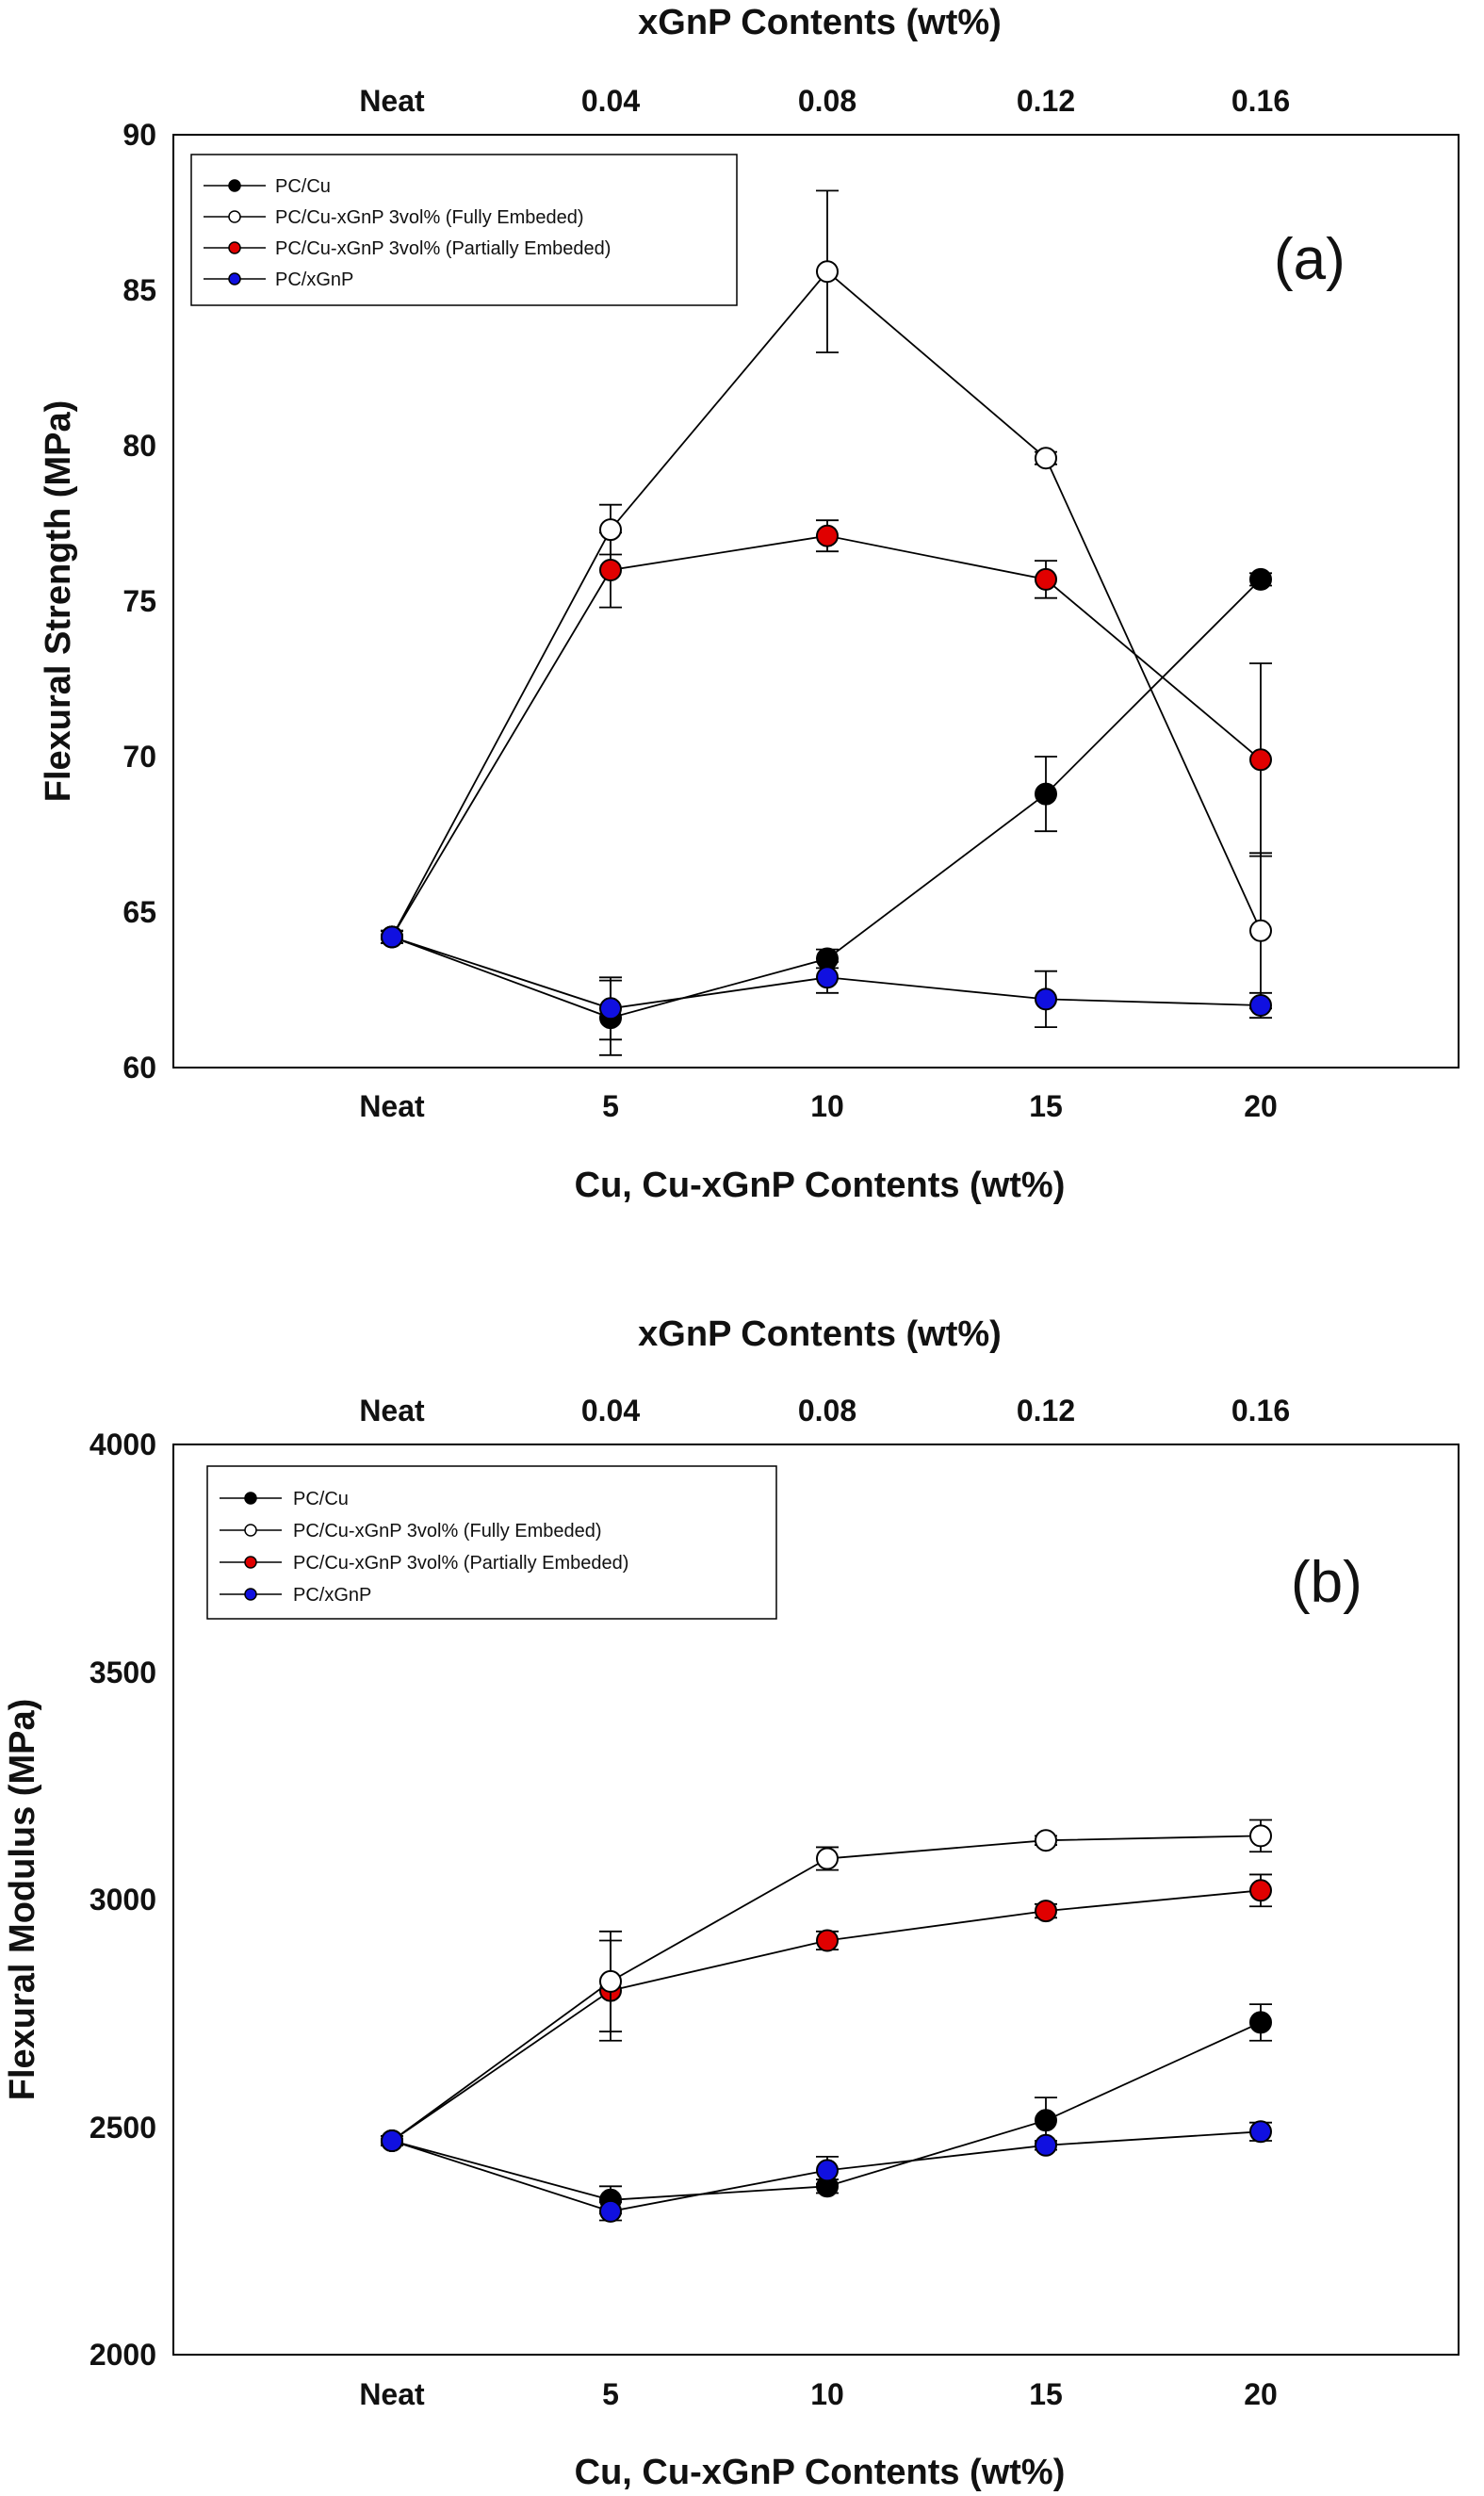  I want to click on panel-b-legend-label: PC/xGnP, so click(332, 1595).